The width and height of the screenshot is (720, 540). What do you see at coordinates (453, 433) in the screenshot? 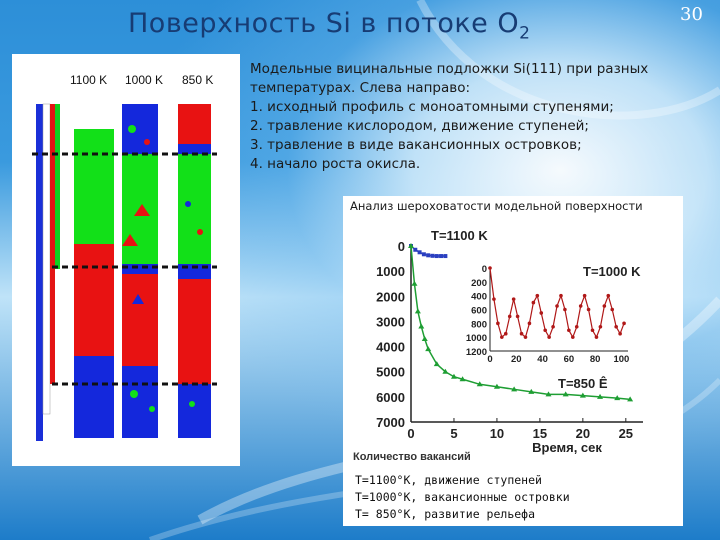
I see `x-tick-label: 5` at bounding box center [453, 433].